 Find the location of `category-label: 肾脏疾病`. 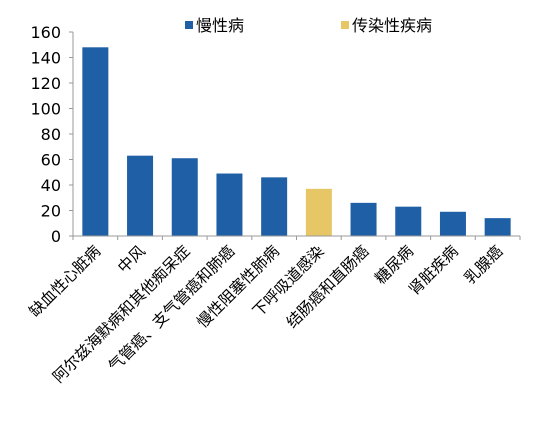

category-label: 肾脏疾病 is located at coordinates (433, 270).